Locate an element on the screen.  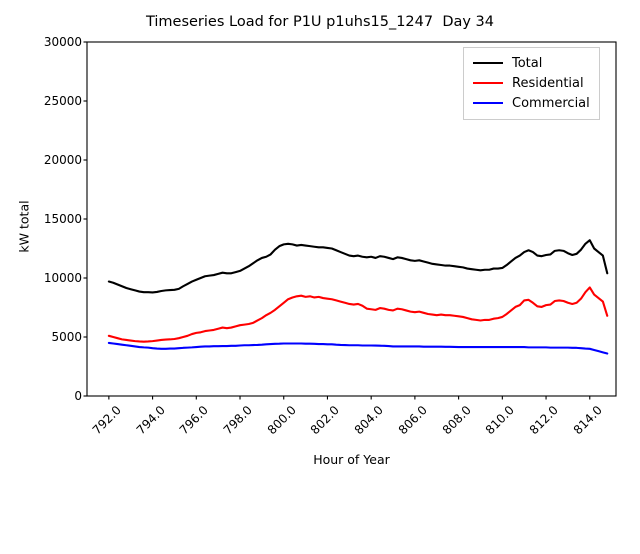
legend-item-residential: Residential is located at coordinates (531, 83).